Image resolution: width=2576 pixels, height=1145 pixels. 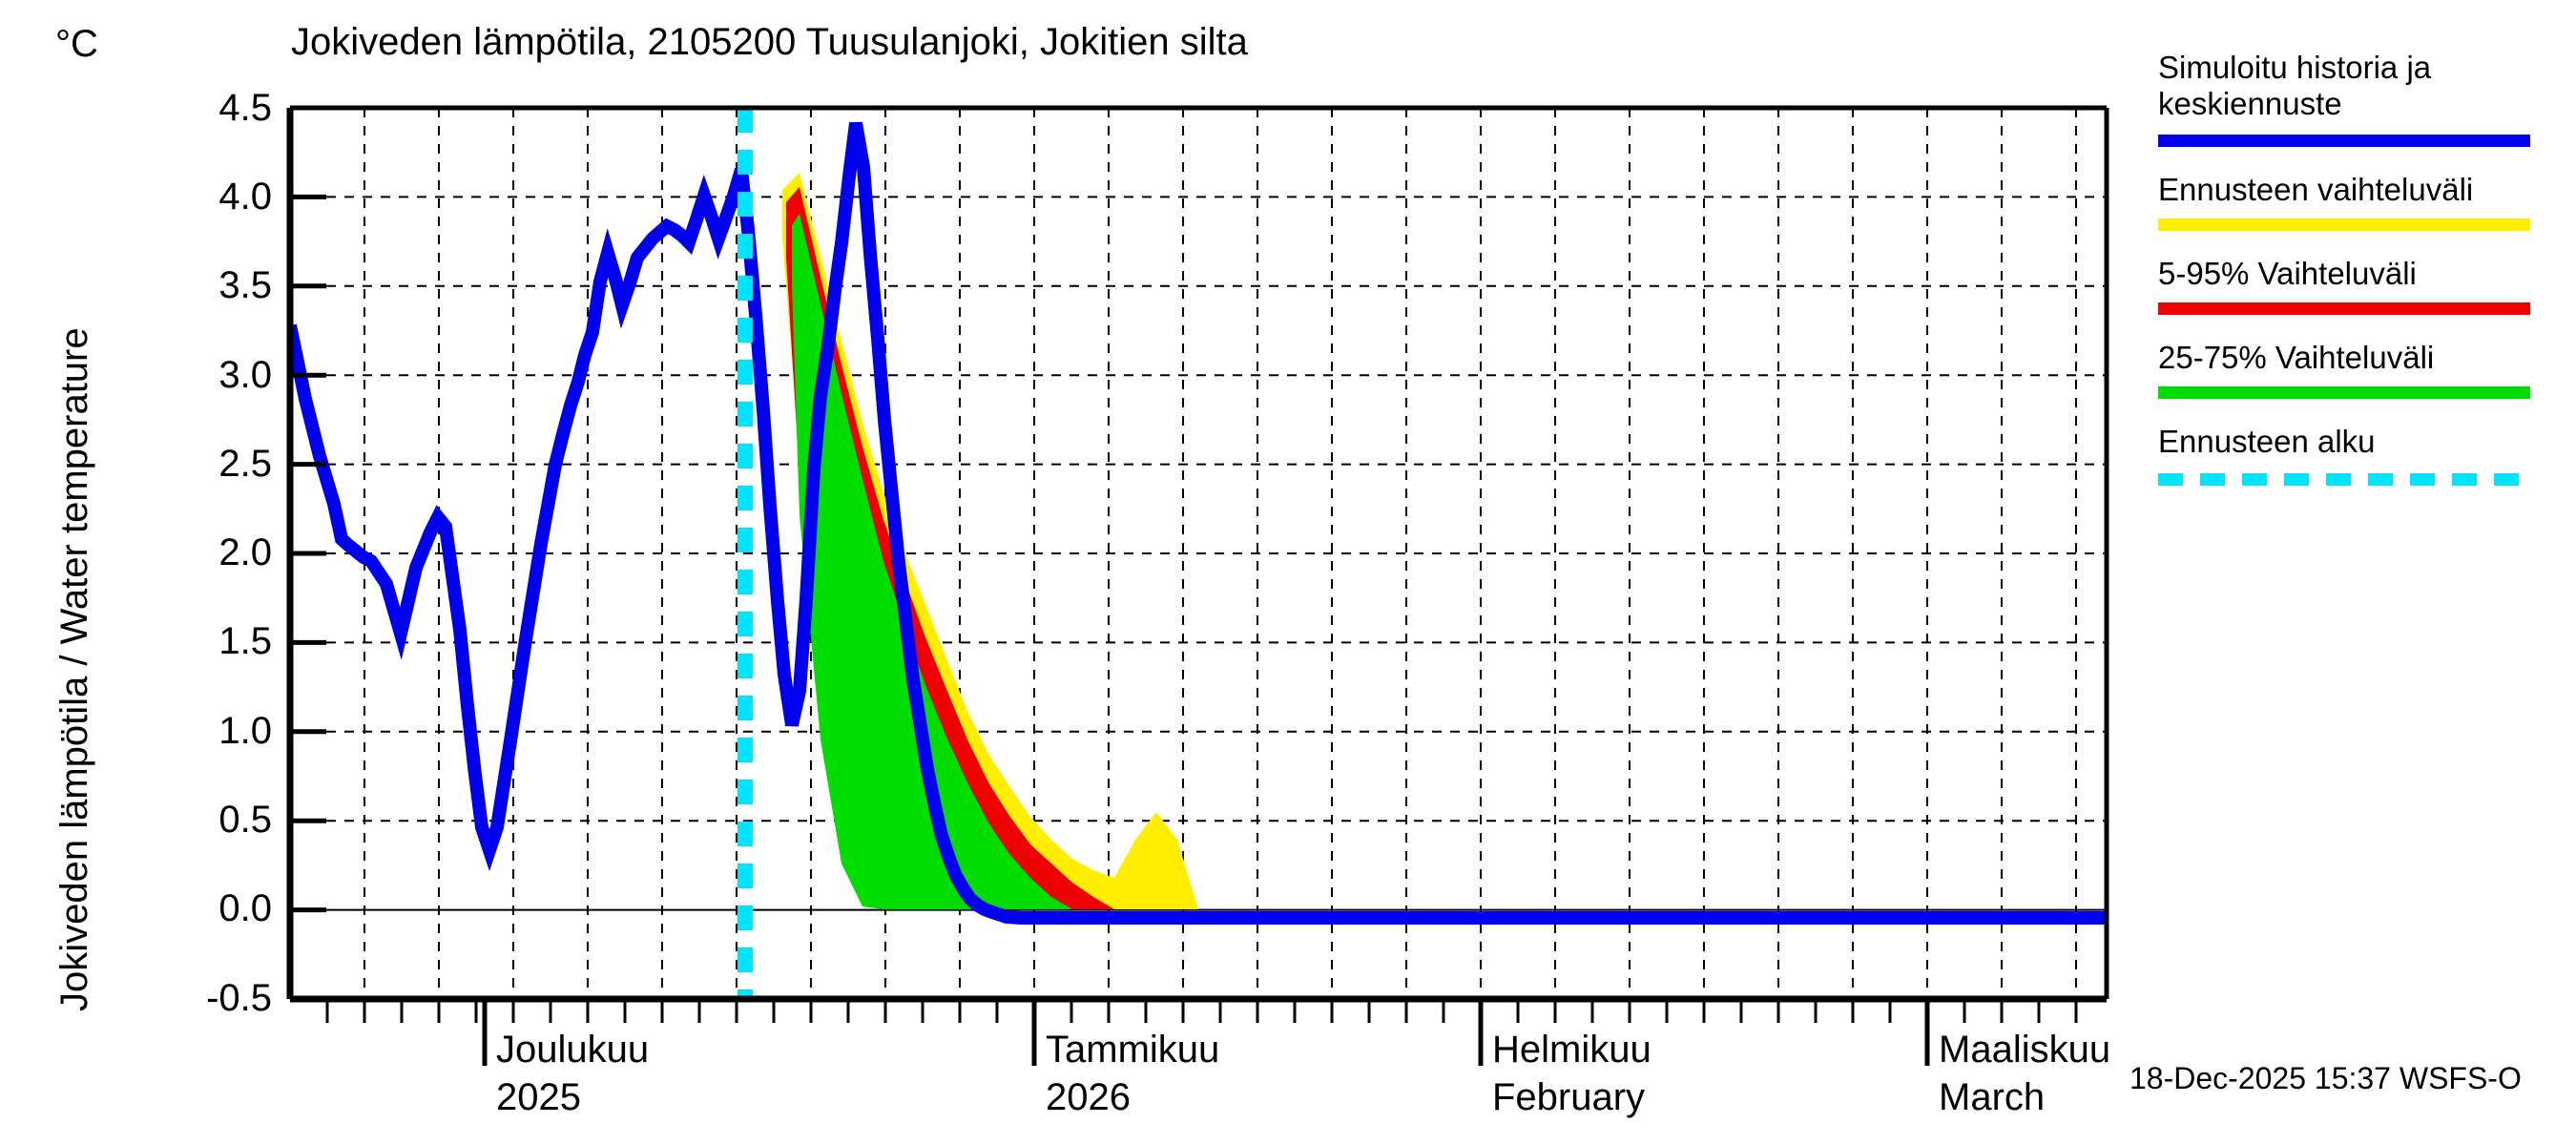 What do you see at coordinates (308, 553) in the screenshot?
I see `y-axis-ticks` at bounding box center [308, 553].